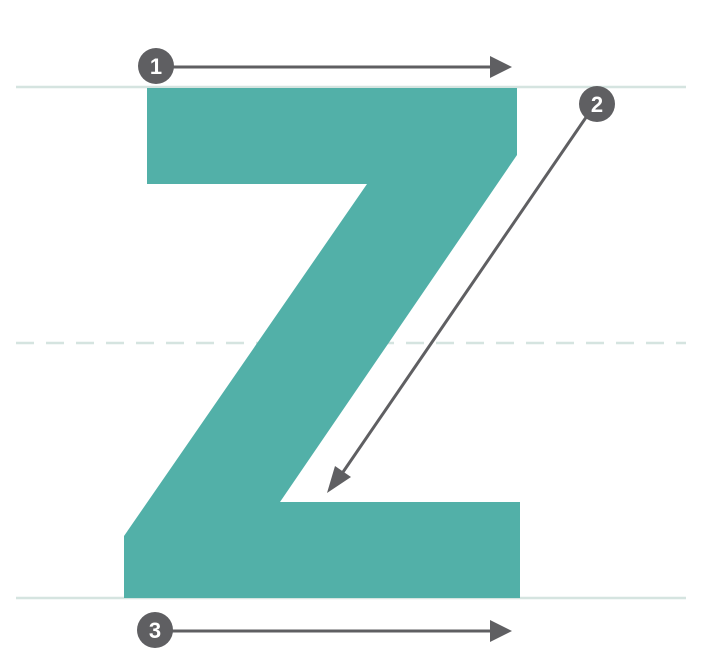 The height and width of the screenshot is (658, 716). What do you see at coordinates (324, 630) in the screenshot?
I see `stroke-3-arrow: 3` at bounding box center [324, 630].